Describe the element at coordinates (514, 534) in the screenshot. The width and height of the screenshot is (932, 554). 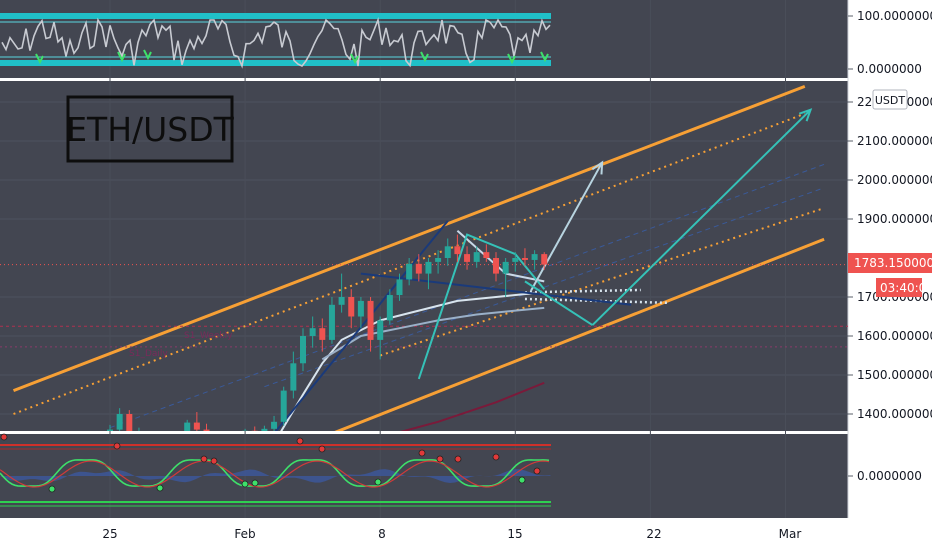
I see `time-label-15: 15` at that location.